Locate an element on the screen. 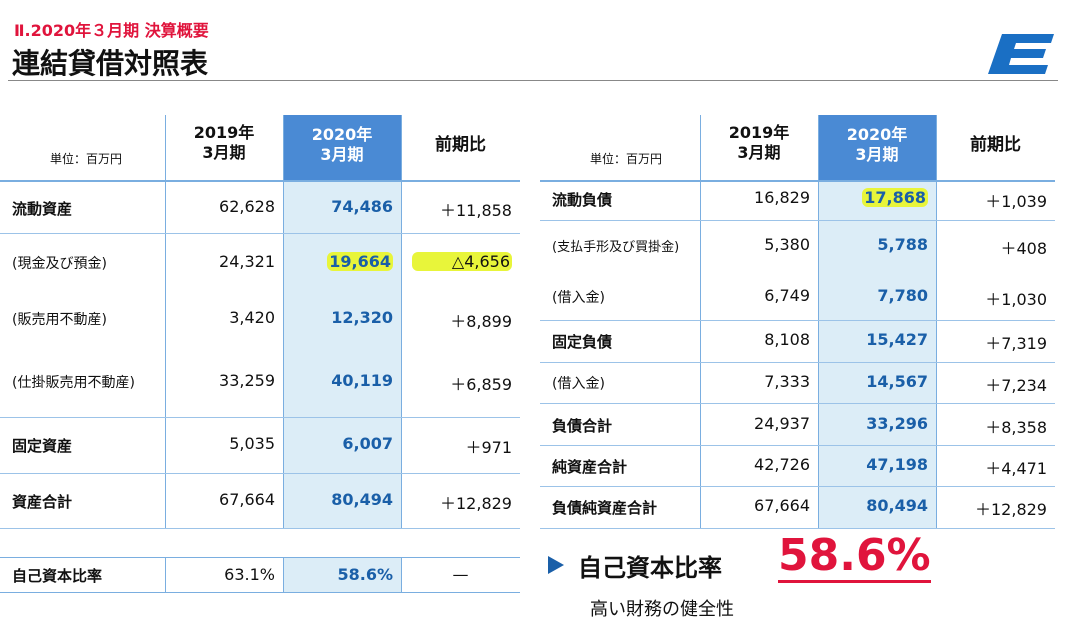  value-2019: 8,108 is located at coordinates (787, 339).